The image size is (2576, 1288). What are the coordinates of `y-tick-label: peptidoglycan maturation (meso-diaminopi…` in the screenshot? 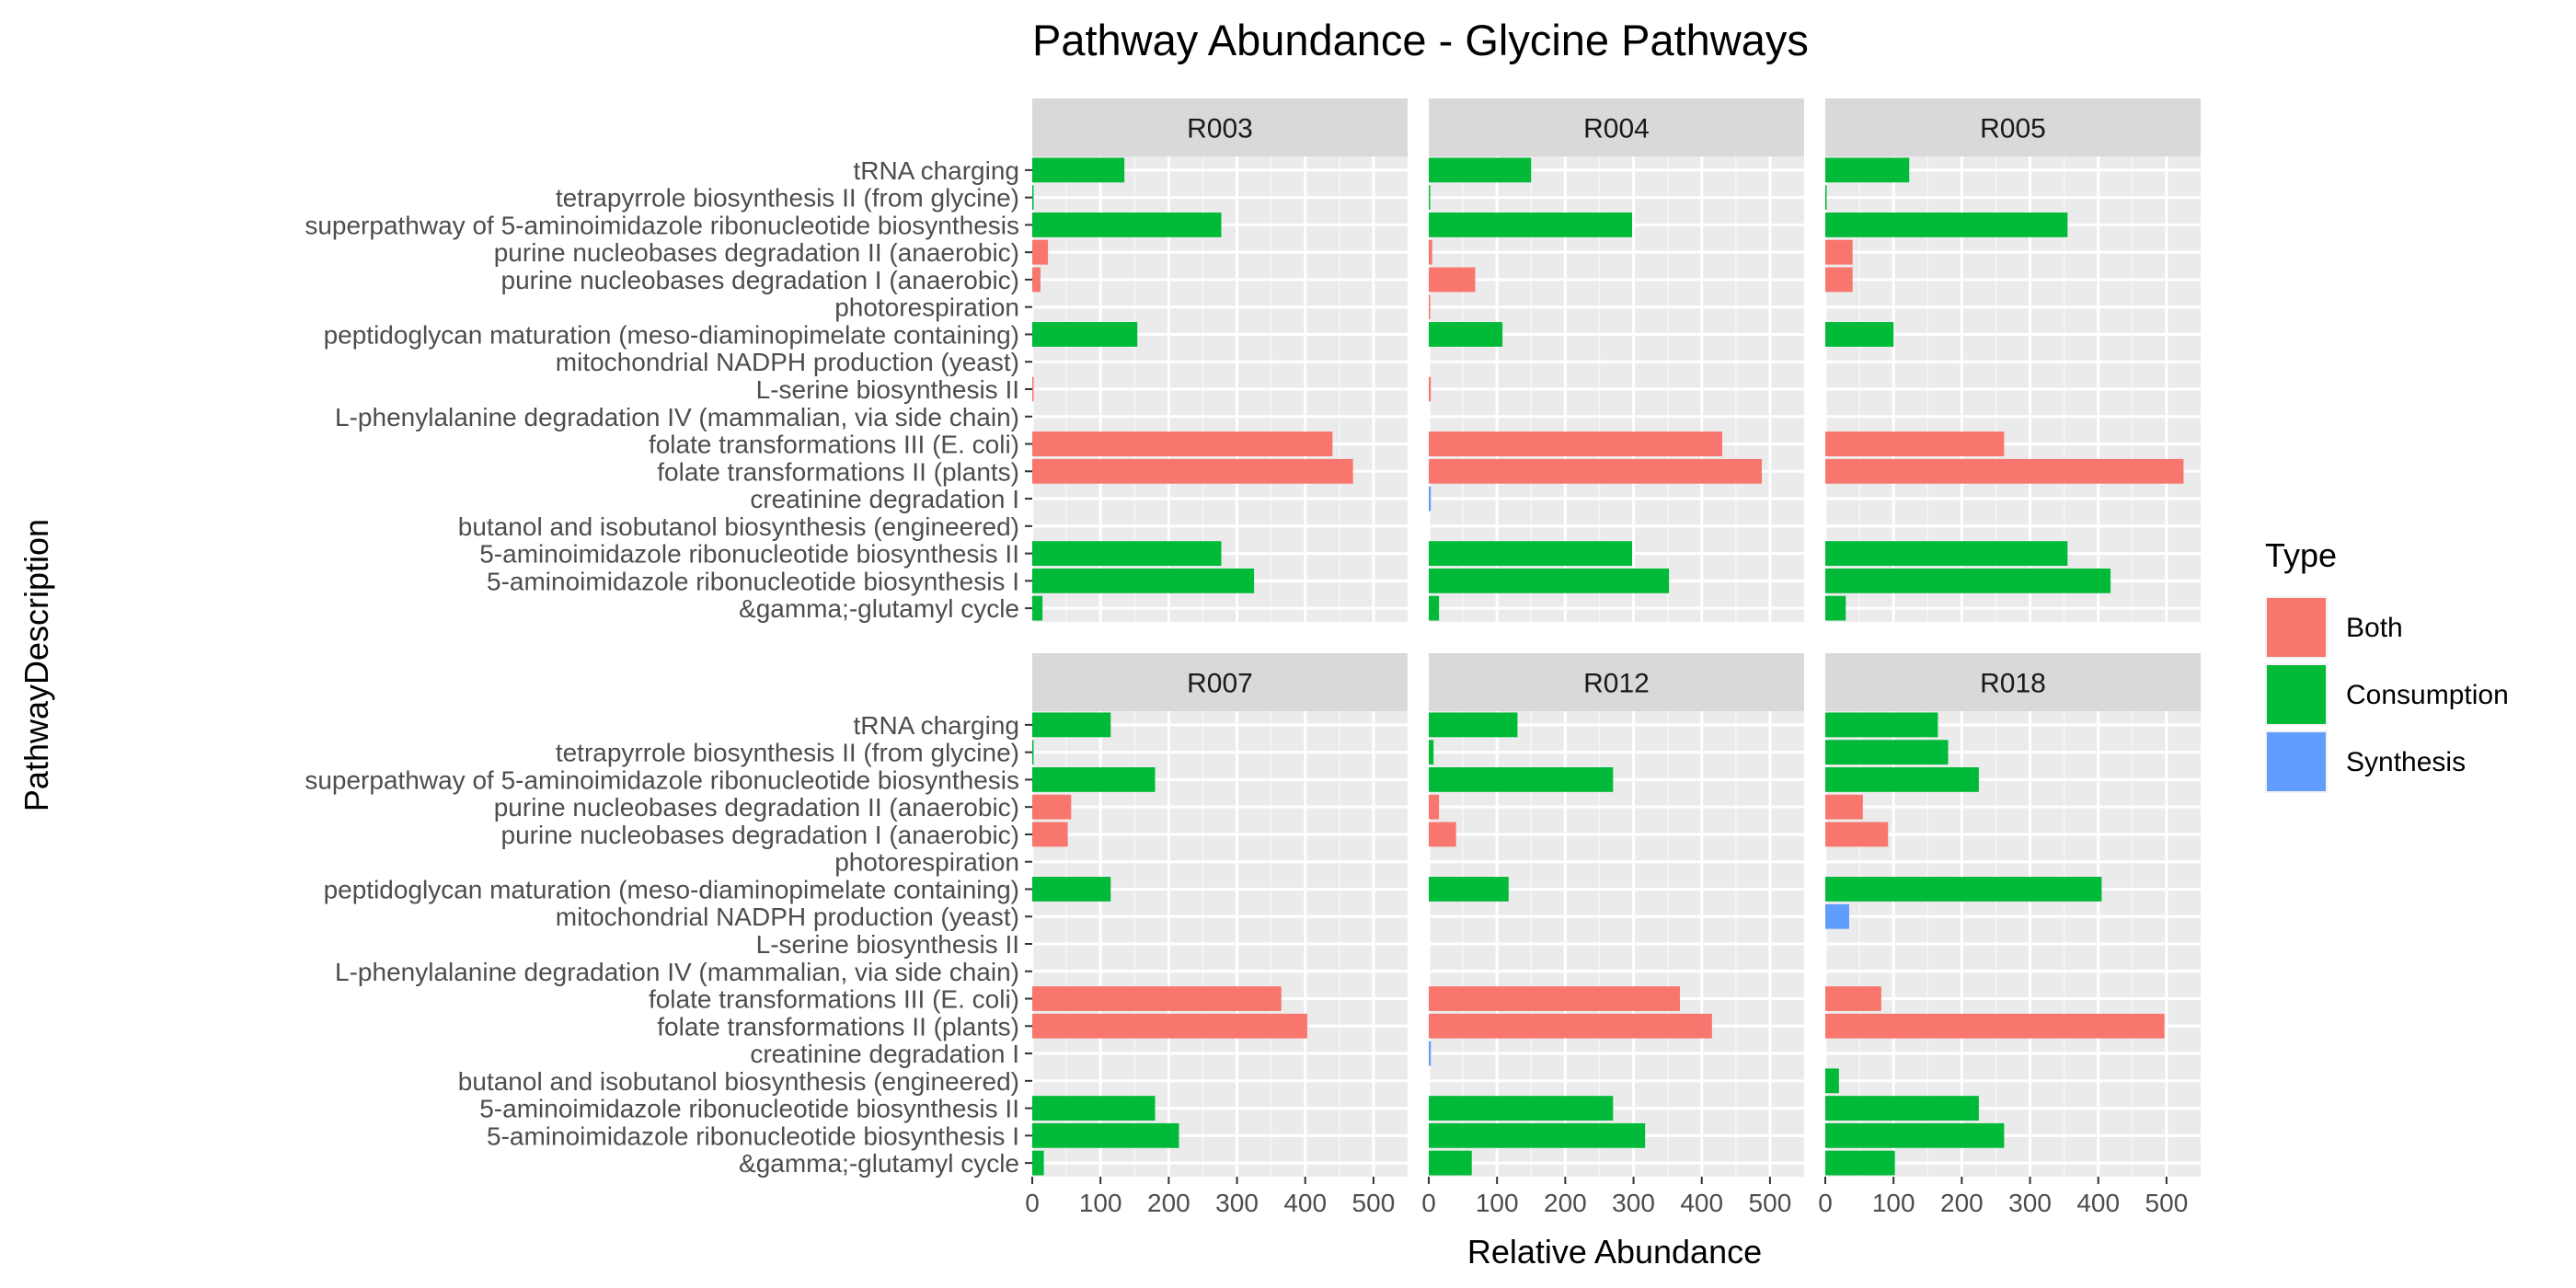 It's located at (671, 334).